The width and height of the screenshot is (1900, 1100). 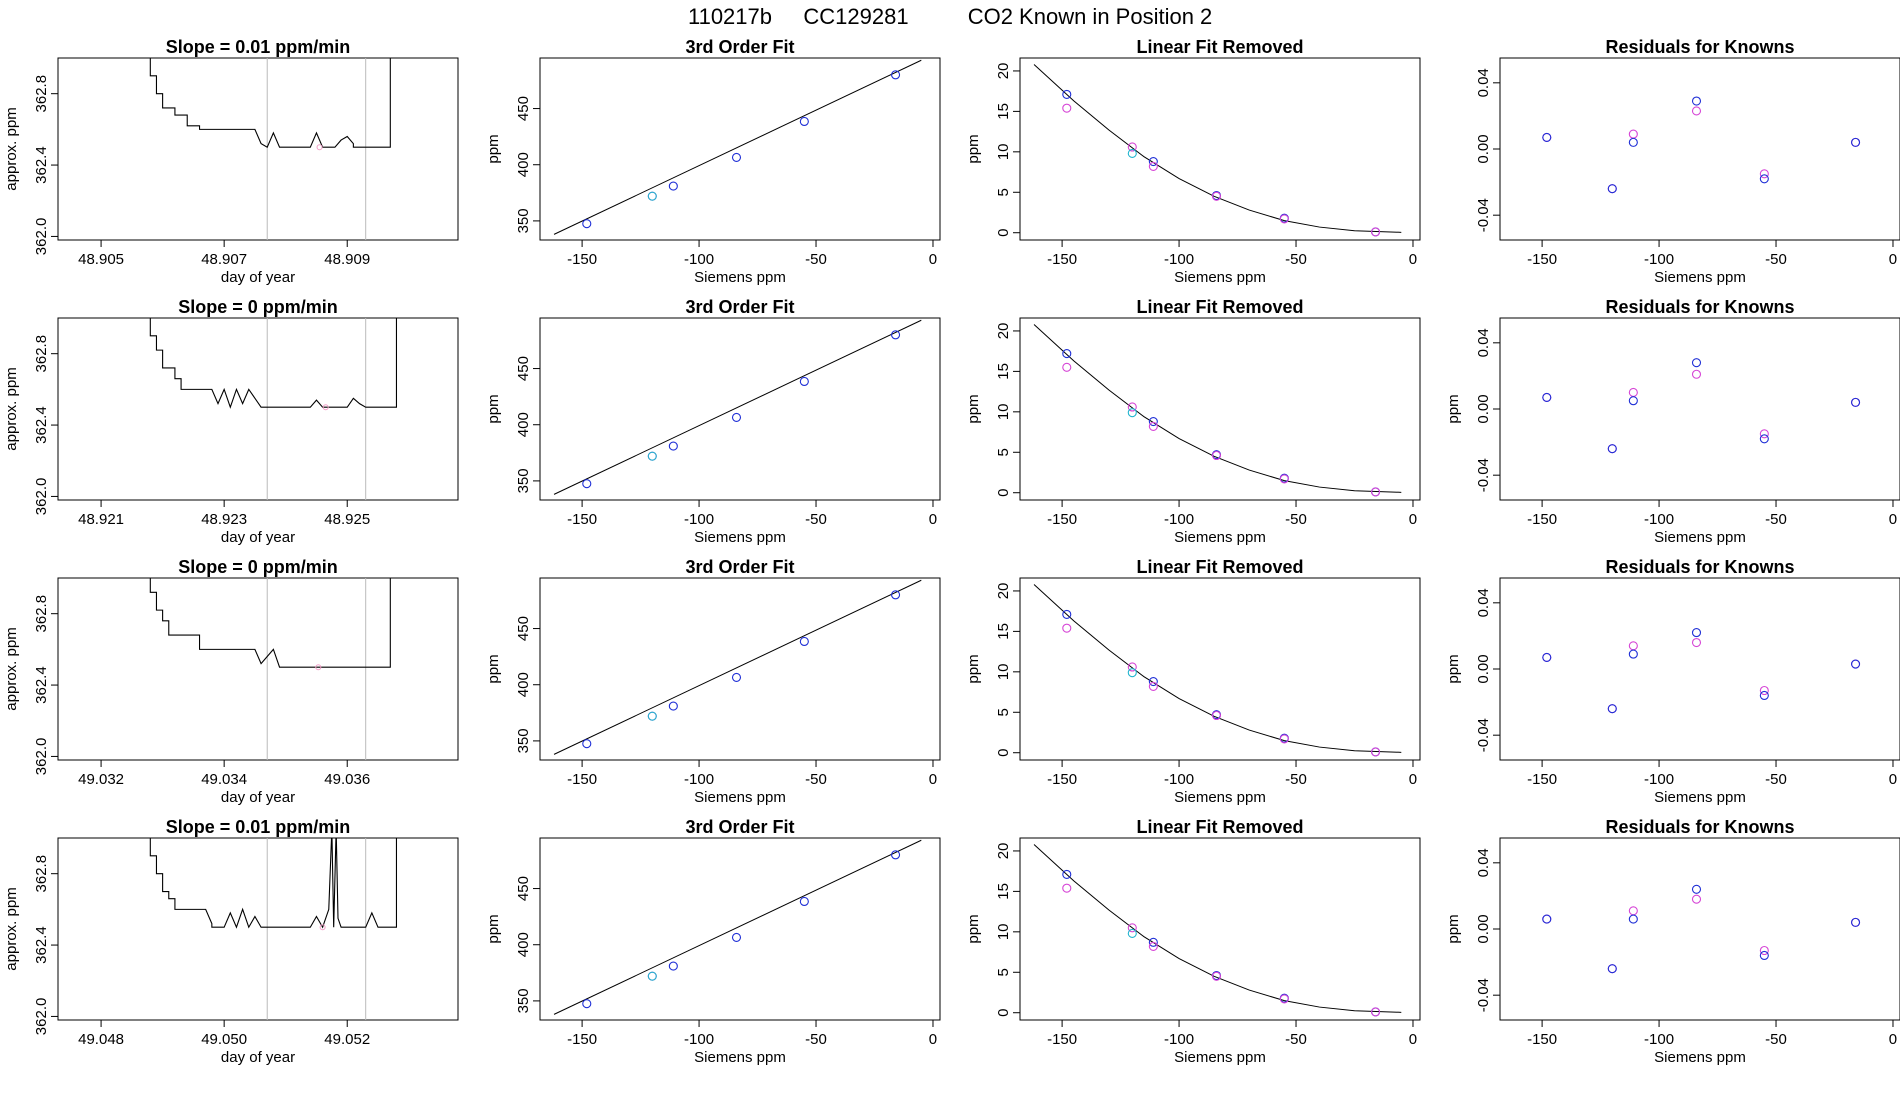 I want to click on x-tick-label: 49.034, so click(x=224, y=779).